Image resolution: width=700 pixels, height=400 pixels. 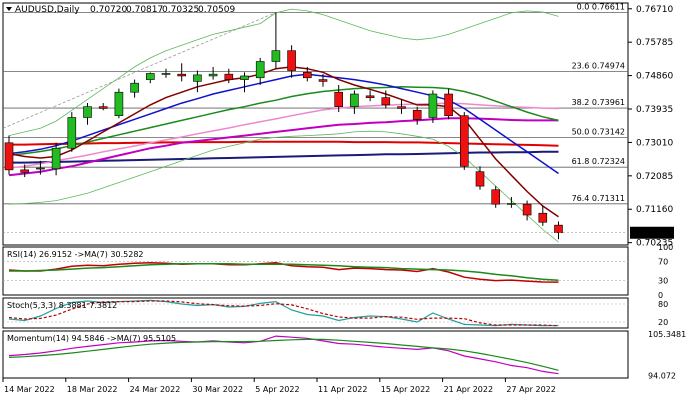 I want to click on x-axis-label: 15 Apr 2022, so click(x=405, y=389).